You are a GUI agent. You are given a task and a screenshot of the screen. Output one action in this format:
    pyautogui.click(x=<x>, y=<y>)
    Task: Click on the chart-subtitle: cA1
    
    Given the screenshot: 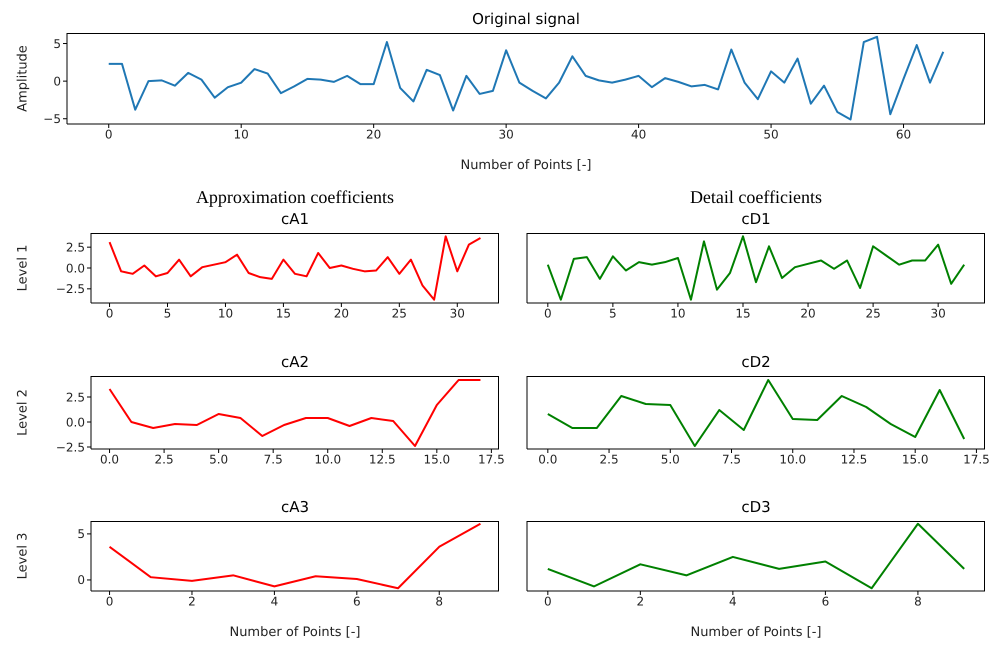 What is the action you would take?
    pyautogui.click(x=295, y=219)
    